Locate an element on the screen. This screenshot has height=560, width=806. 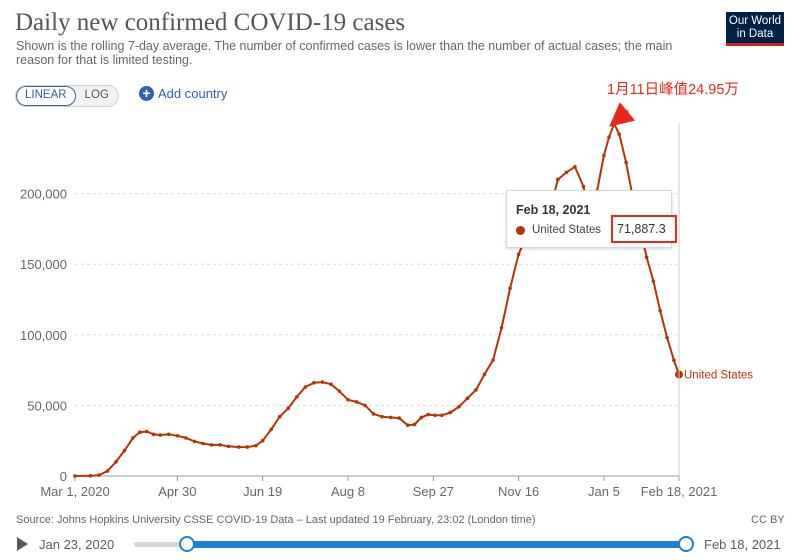
scale-toggle: LINEAR LOG is located at coordinates (67, 96).